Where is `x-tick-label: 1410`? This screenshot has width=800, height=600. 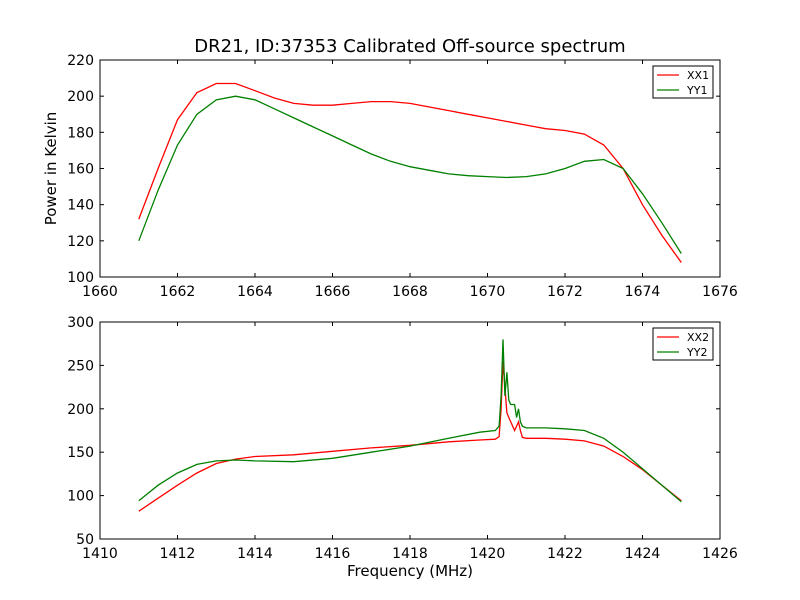
x-tick-label: 1410 is located at coordinates (100, 554).